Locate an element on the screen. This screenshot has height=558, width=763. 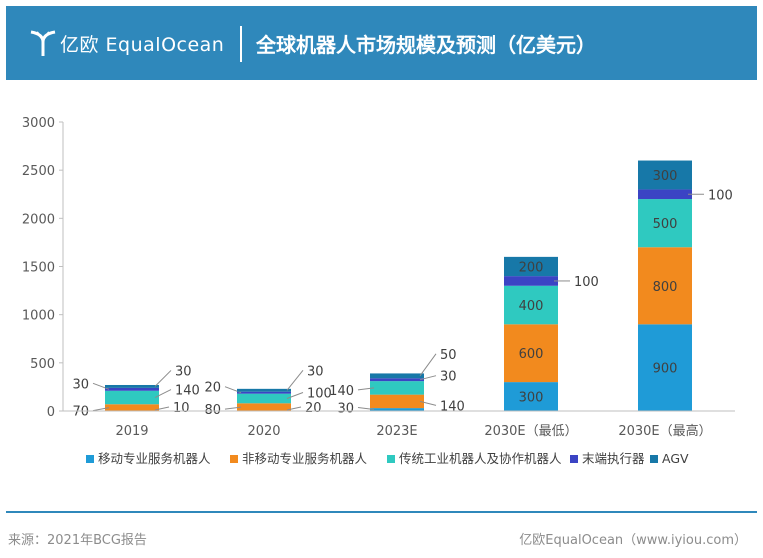
y-tick-label: 500 is located at coordinates (42, 364).